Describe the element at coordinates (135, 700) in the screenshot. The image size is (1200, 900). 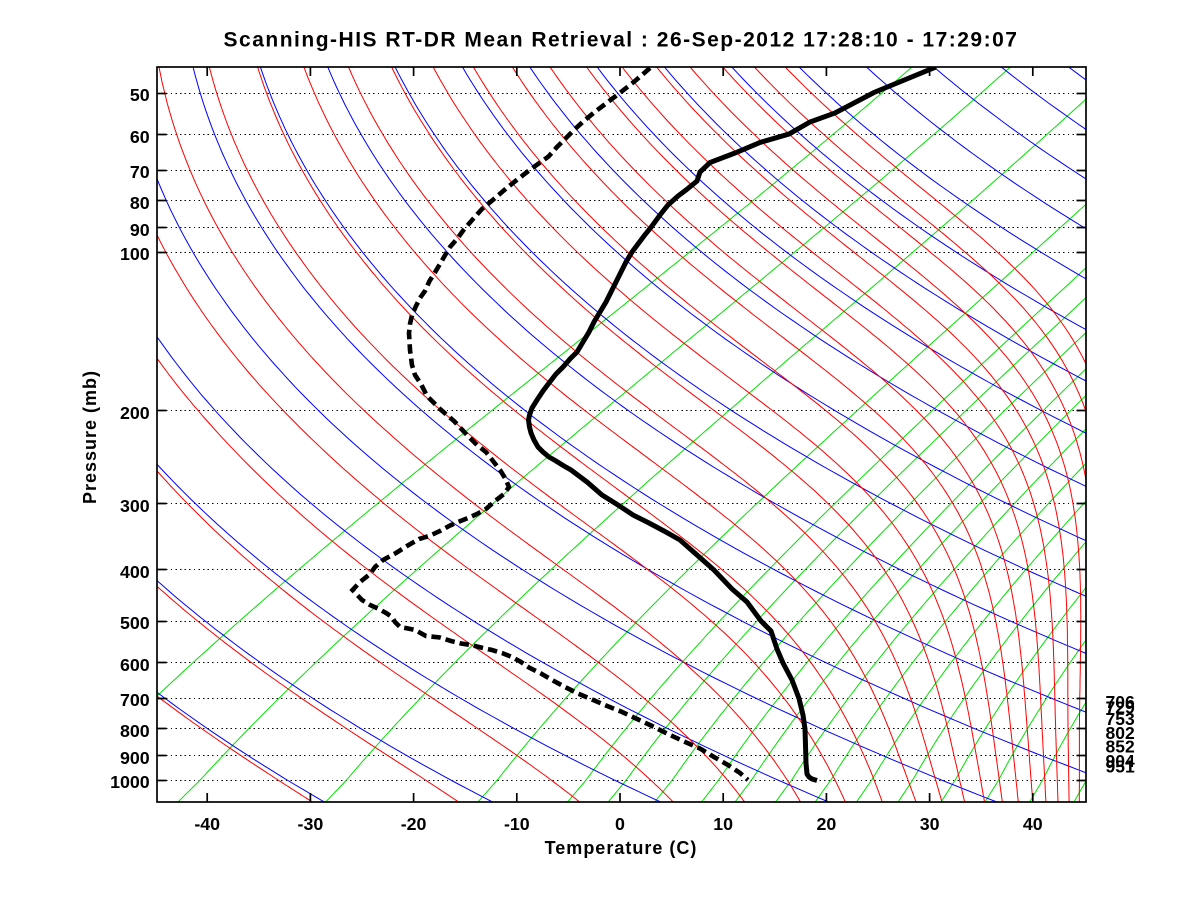
I see `svg-text: 700` at that location.